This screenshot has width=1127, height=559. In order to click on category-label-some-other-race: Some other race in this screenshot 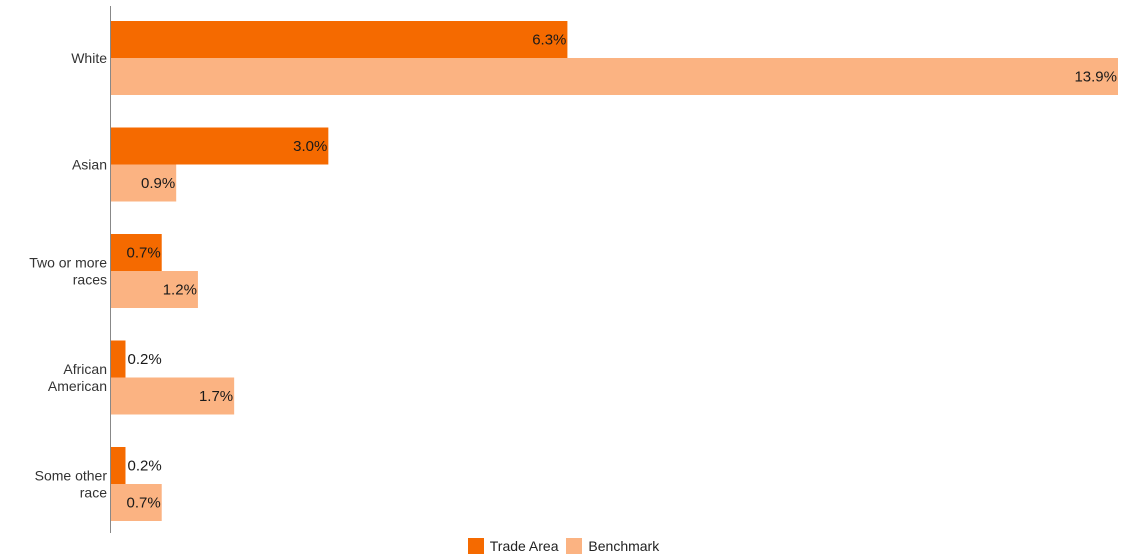, I will do `click(71, 484)`.